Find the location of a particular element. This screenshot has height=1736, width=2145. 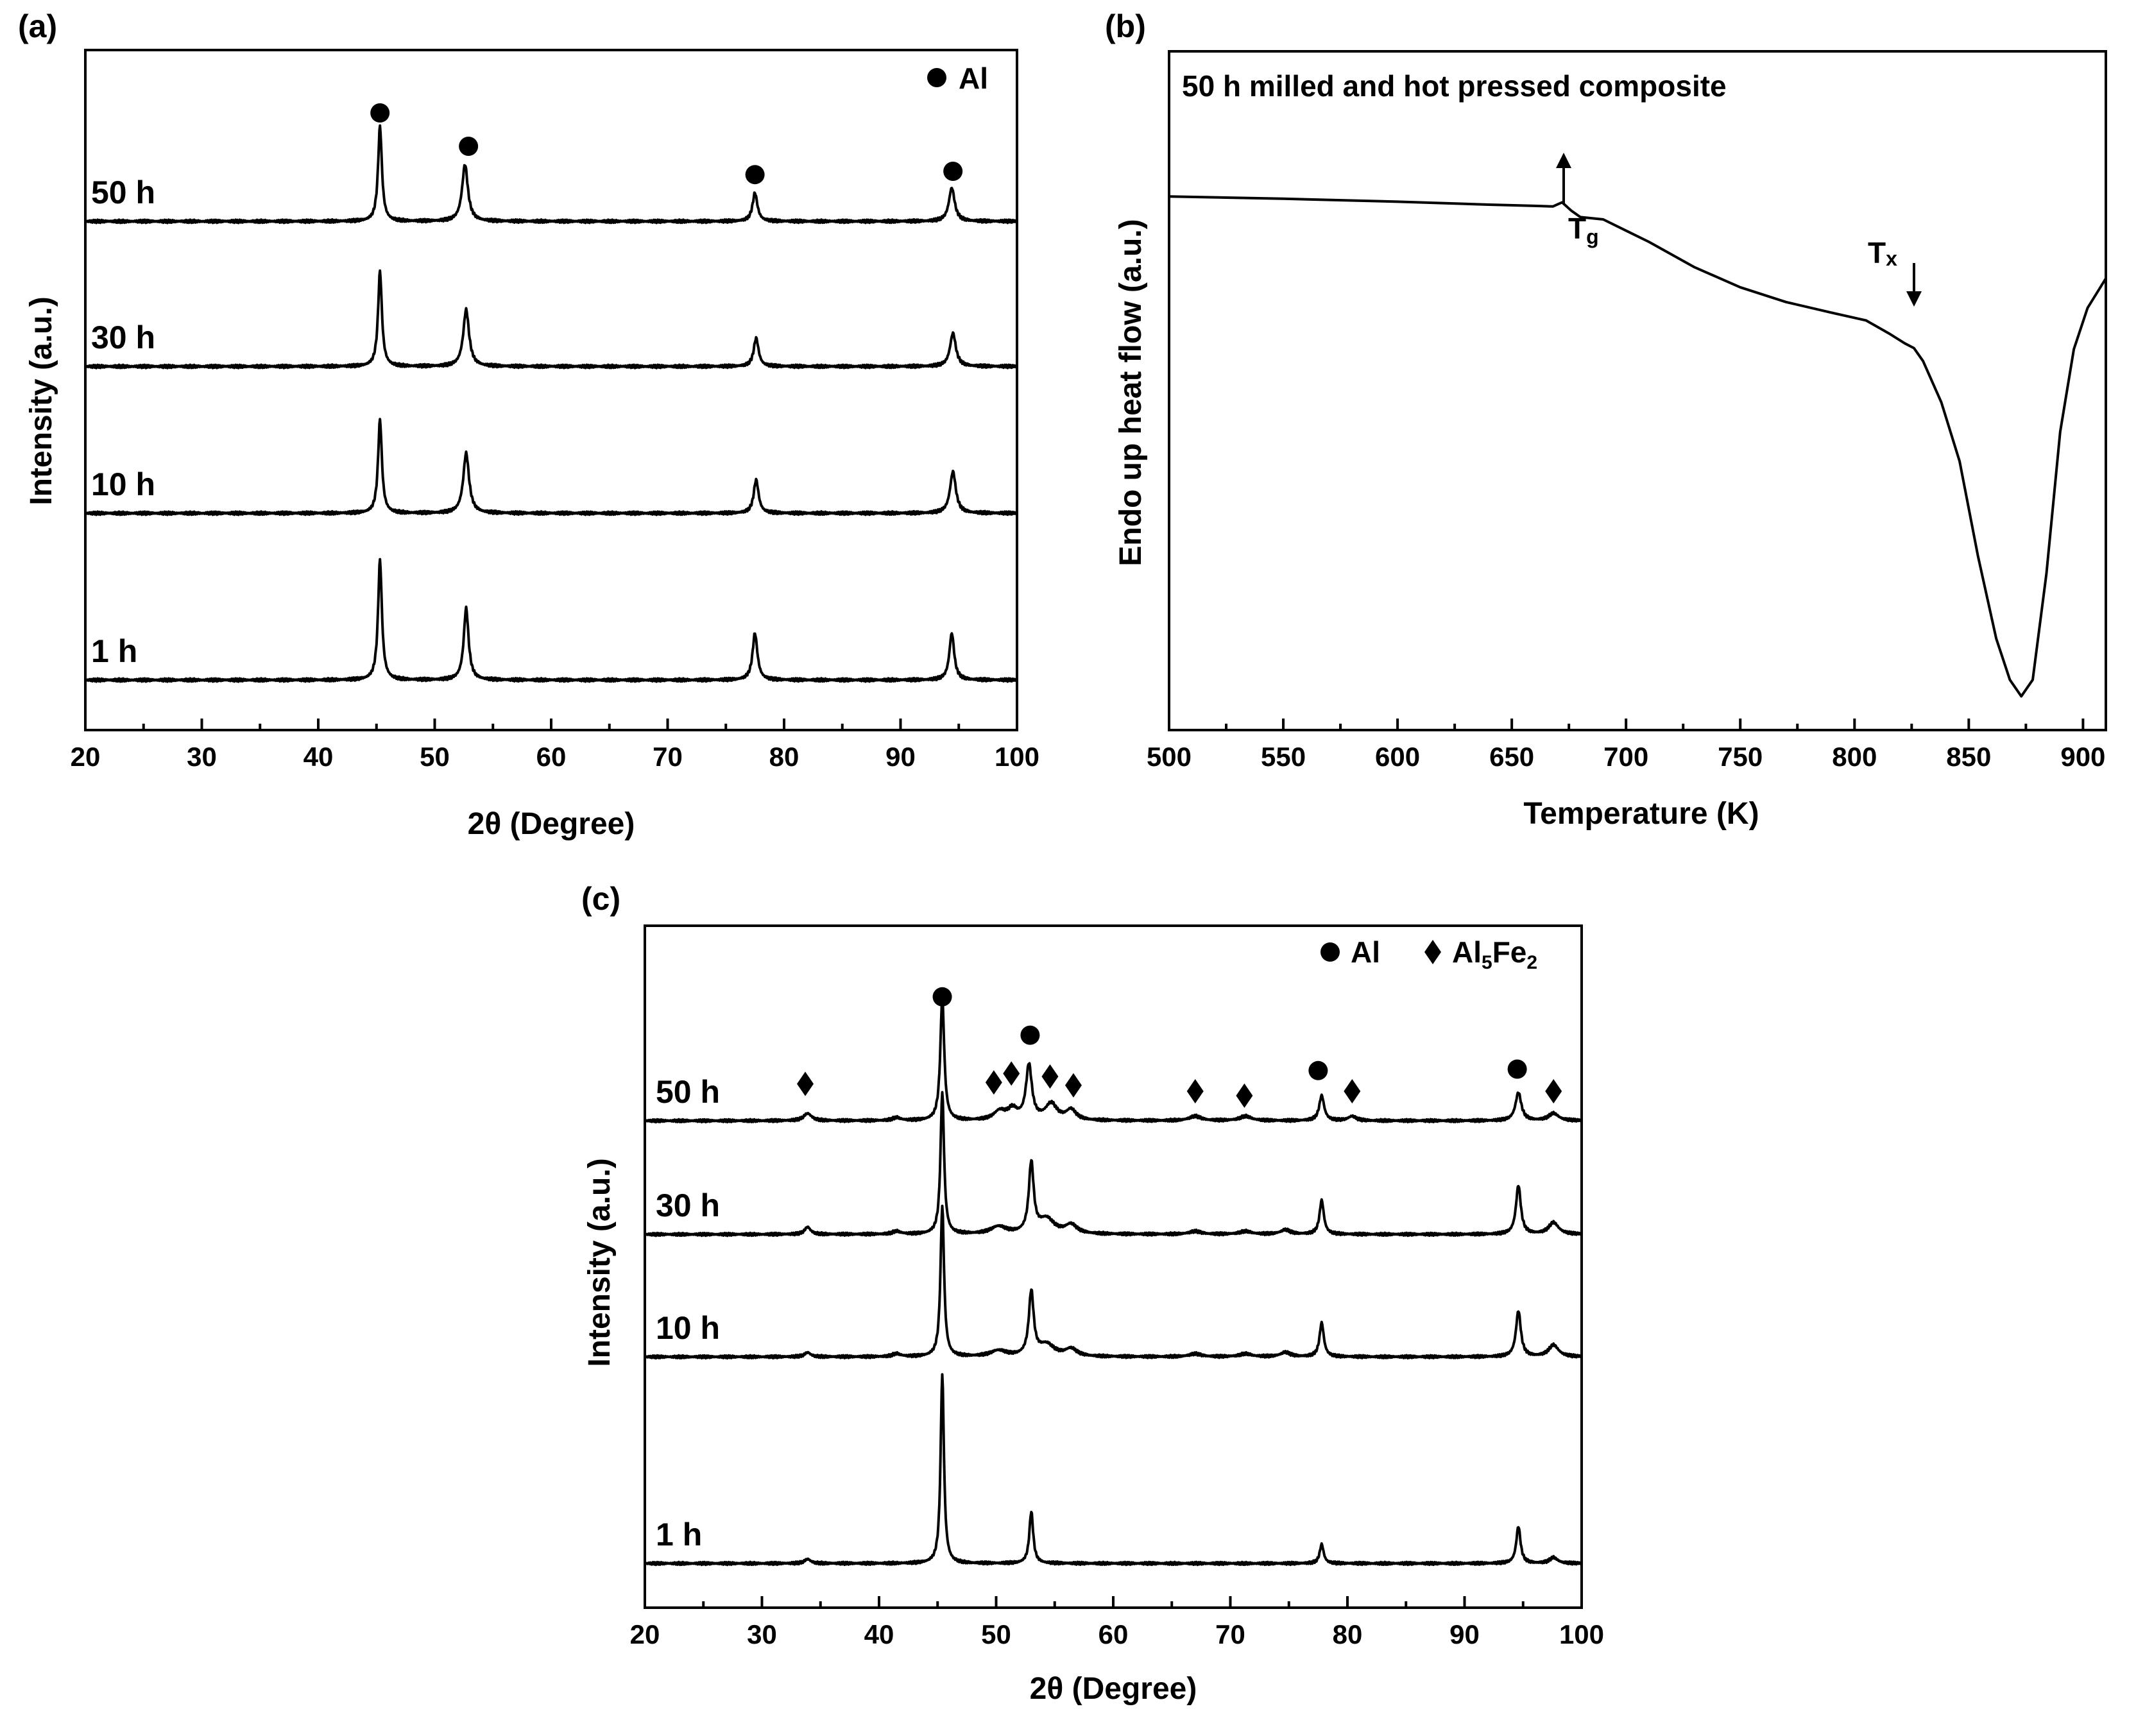

panel-c-legend: Al Al5Fe2 is located at coordinates (1428, 954).